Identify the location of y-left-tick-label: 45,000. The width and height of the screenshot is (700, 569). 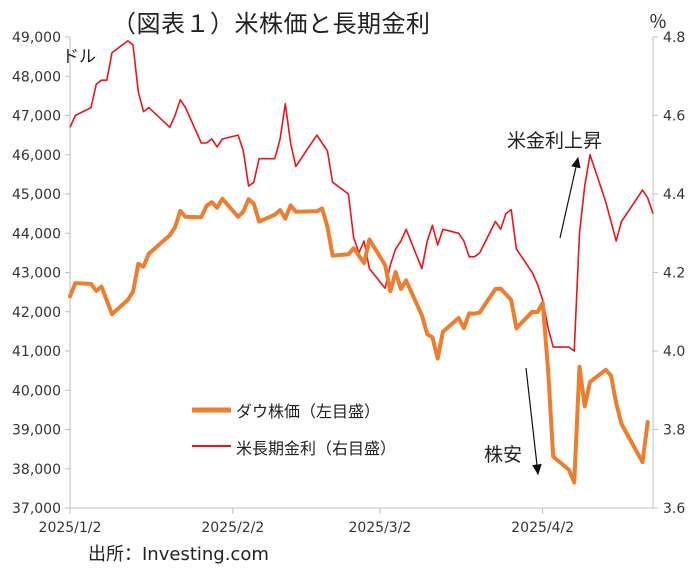
(36, 195).